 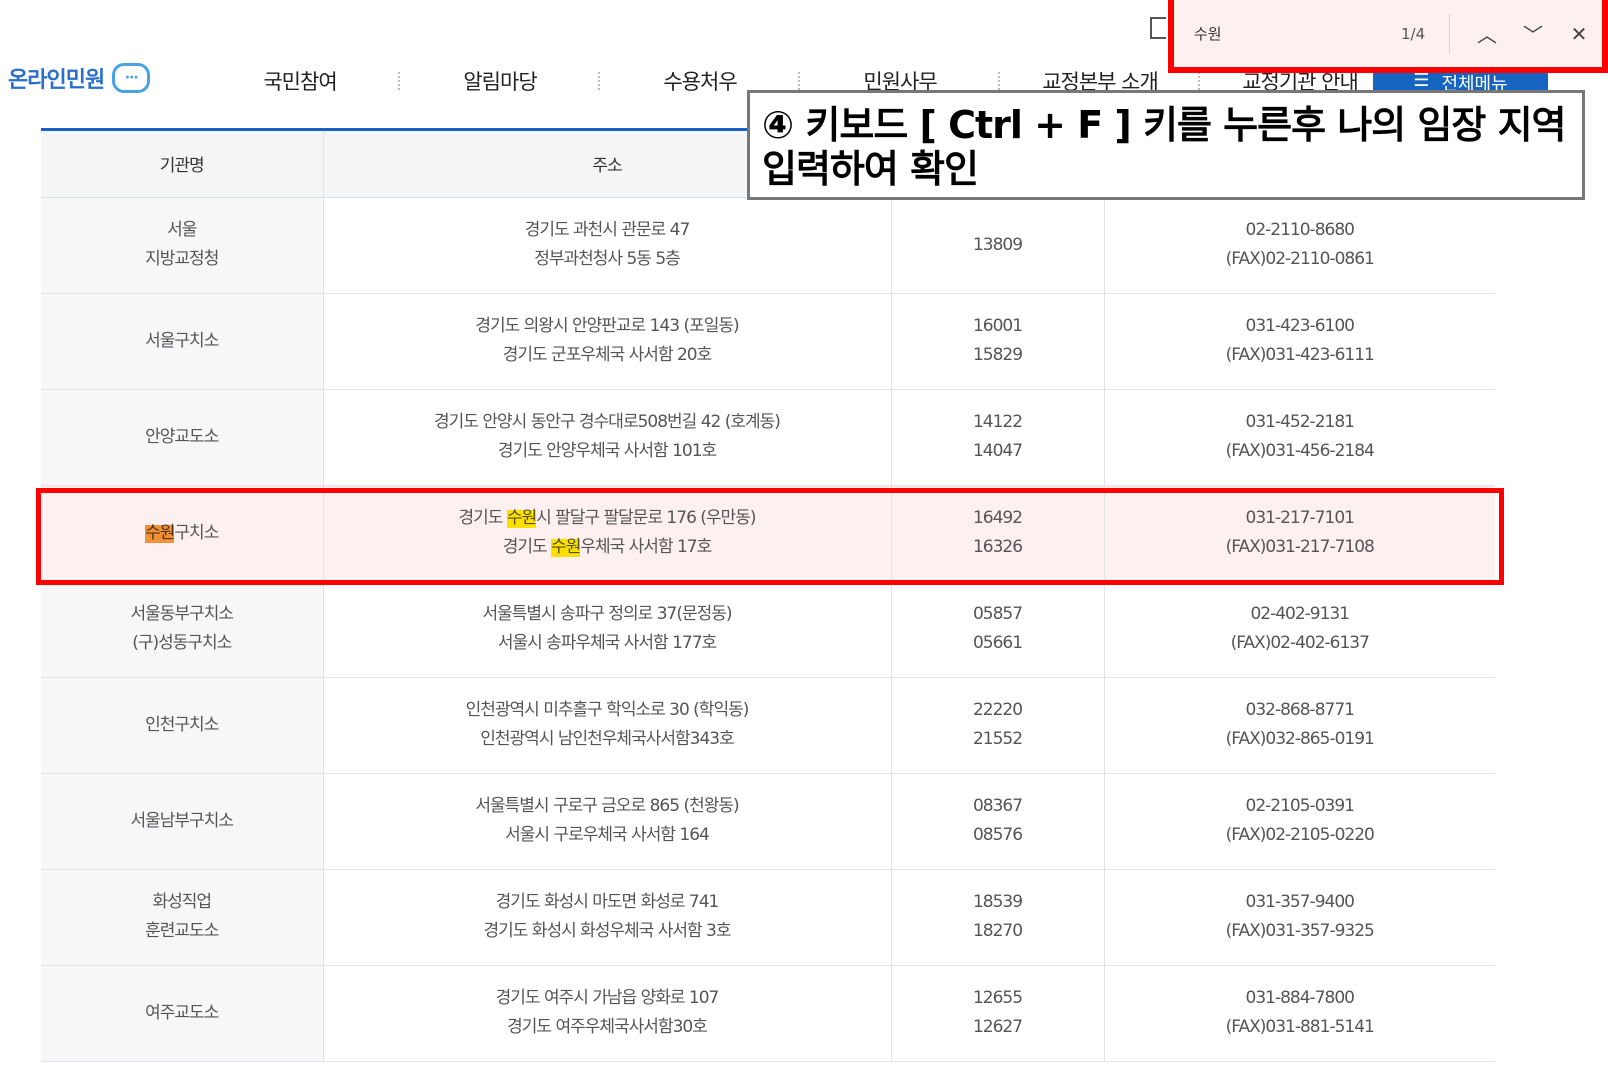 What do you see at coordinates (1299, 1013) in the screenshot?
I see `cell-tel: 031-884-7800 (FAX)031-881-5141` at bounding box center [1299, 1013].